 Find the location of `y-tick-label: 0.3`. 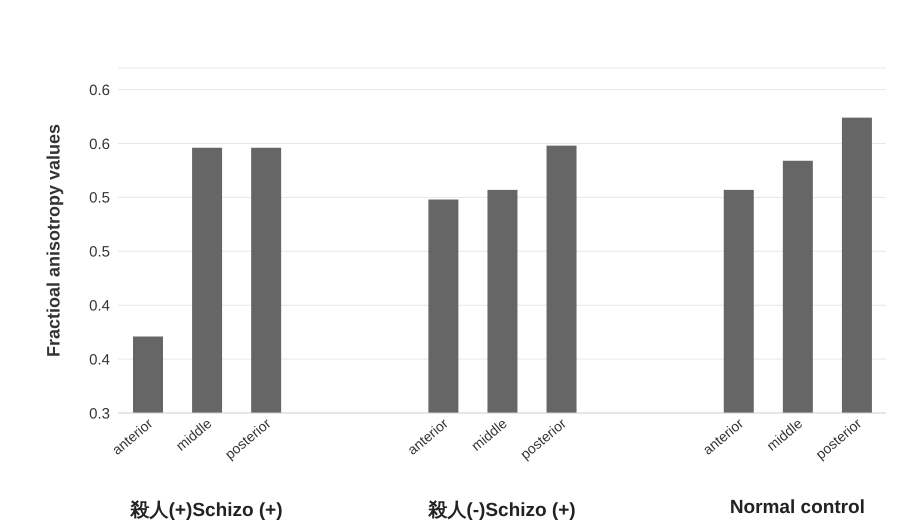

y-tick-label: 0.3 is located at coordinates (99, 413).